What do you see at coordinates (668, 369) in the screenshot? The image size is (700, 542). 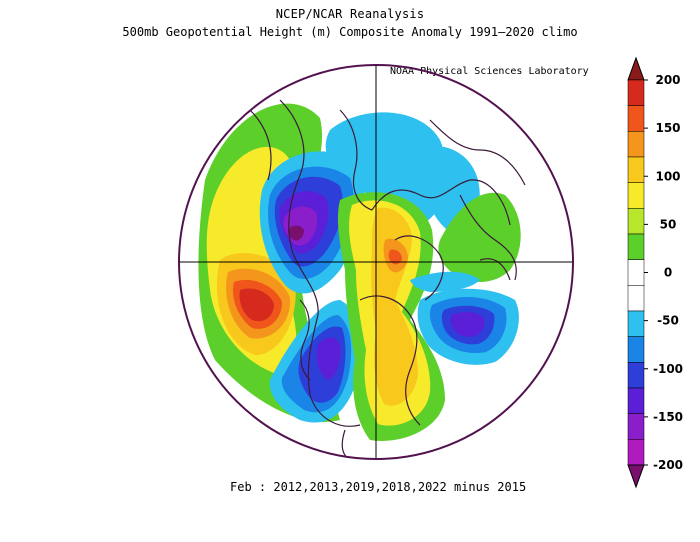 I see `colorbar-tick-label: -100` at bounding box center [668, 369].